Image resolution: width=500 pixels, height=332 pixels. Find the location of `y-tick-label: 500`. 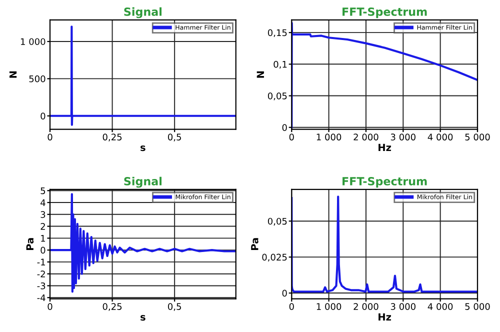

y-tick-label: 500 is located at coordinates (37, 78).